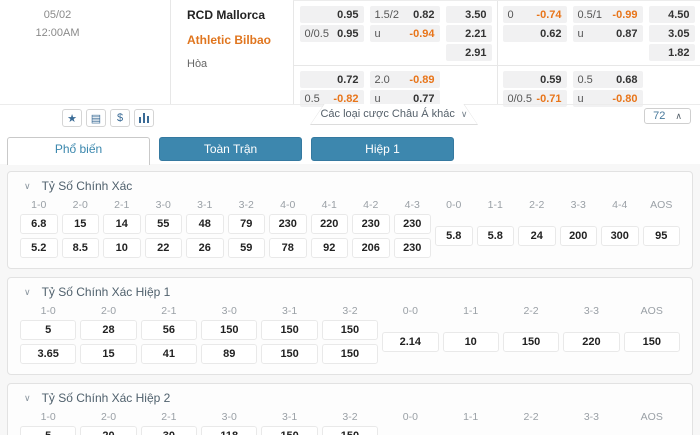  I want to click on score-column-header: 3-3, so click(591, 311).